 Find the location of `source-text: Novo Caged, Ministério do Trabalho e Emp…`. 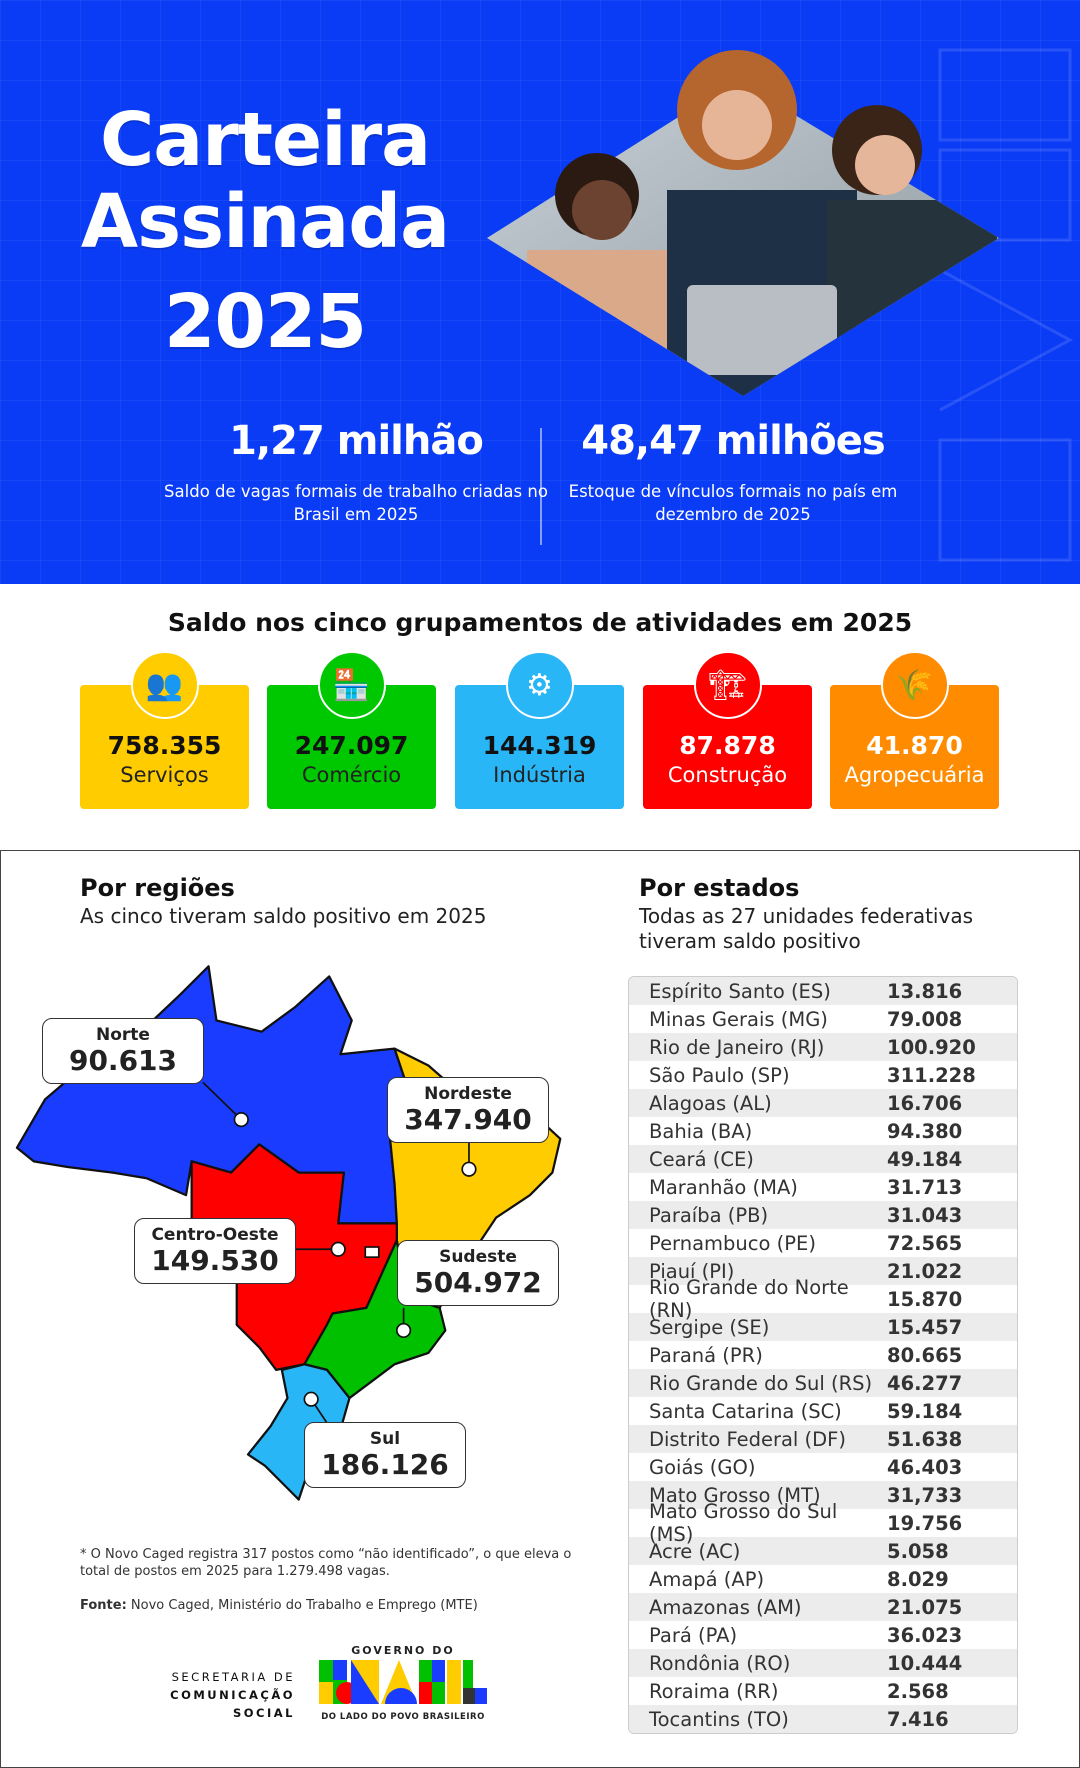

source-text: Novo Caged, Ministério do Trabalho e Emp… is located at coordinates (302, 1605).